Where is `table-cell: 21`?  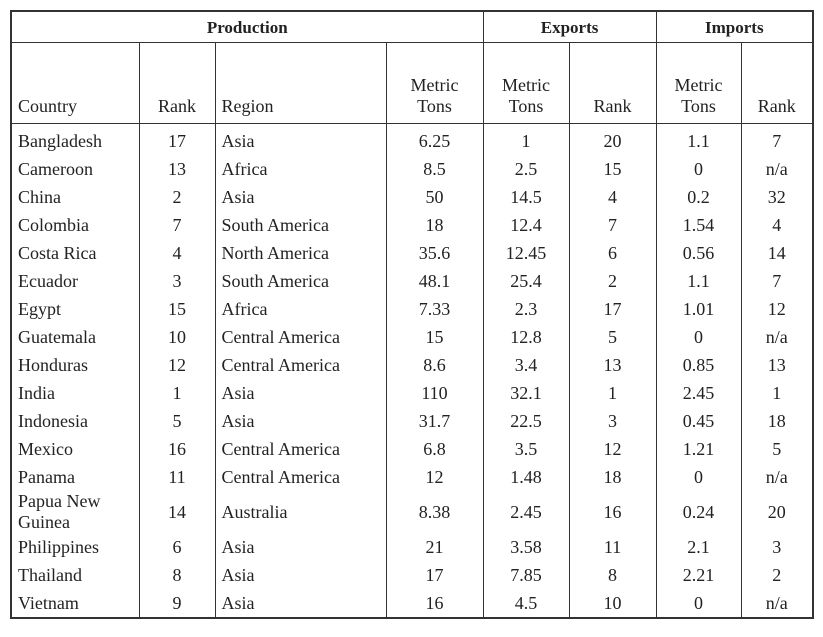 table-cell: 21 is located at coordinates (434, 547).